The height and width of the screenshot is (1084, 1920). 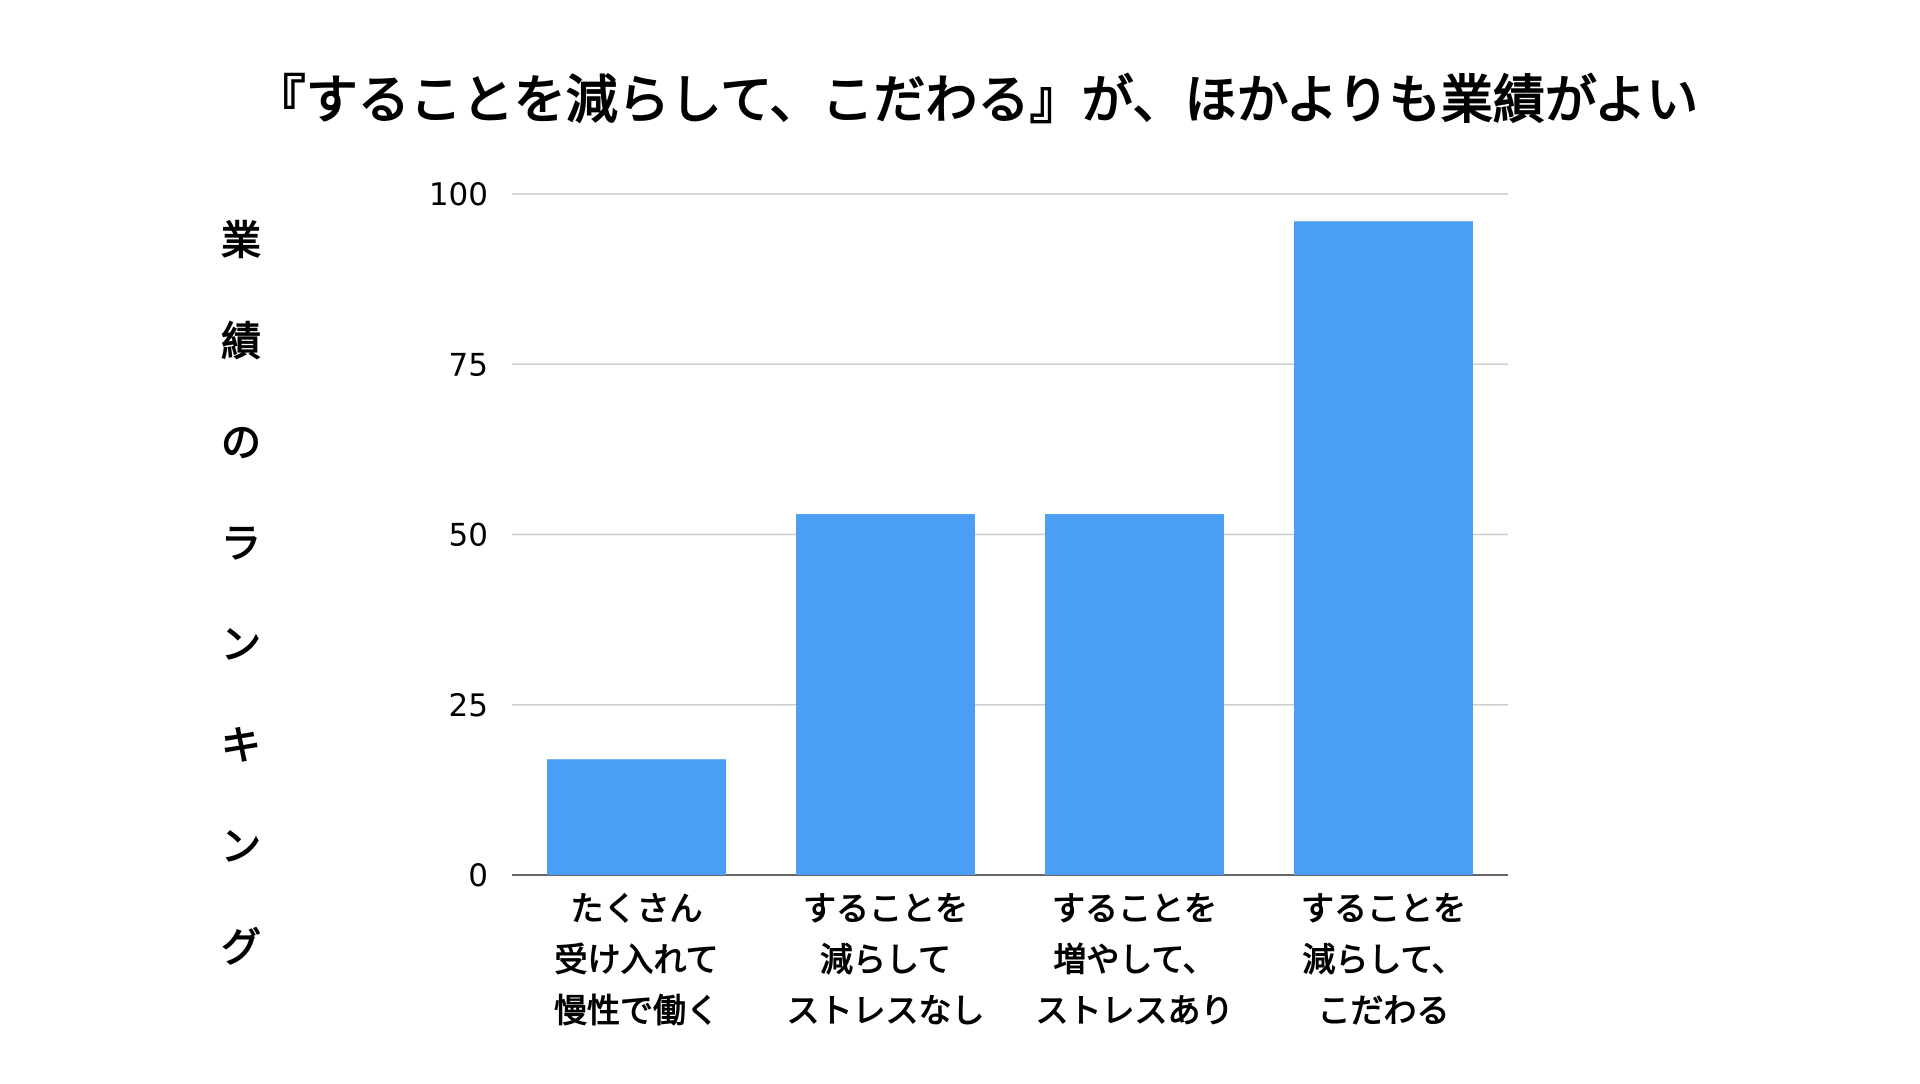 I want to click on x-category-label: たくさん受け入れて慢性で働く, so click(x=636, y=959).